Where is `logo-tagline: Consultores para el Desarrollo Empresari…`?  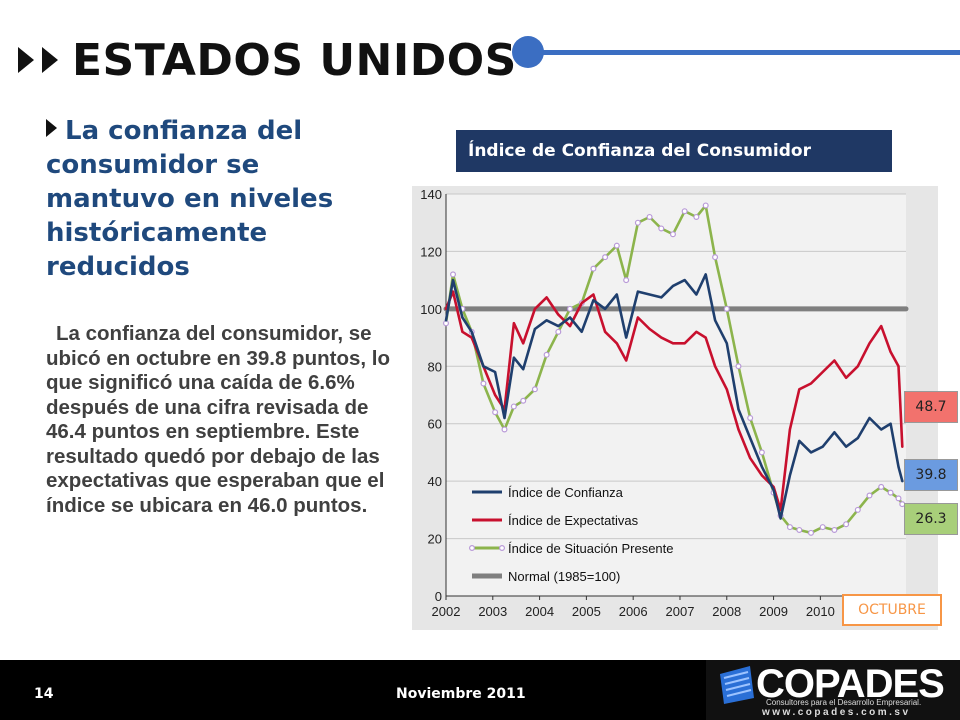 logo-tagline: Consultores para el Desarrollo Empresari… is located at coordinates (844, 702).